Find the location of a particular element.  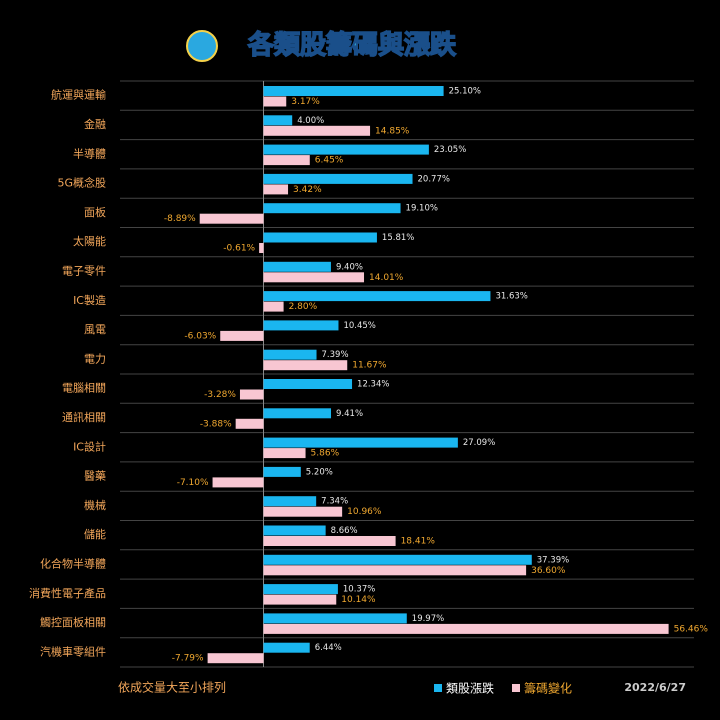

value-label: 11.67% is located at coordinates (369, 366).